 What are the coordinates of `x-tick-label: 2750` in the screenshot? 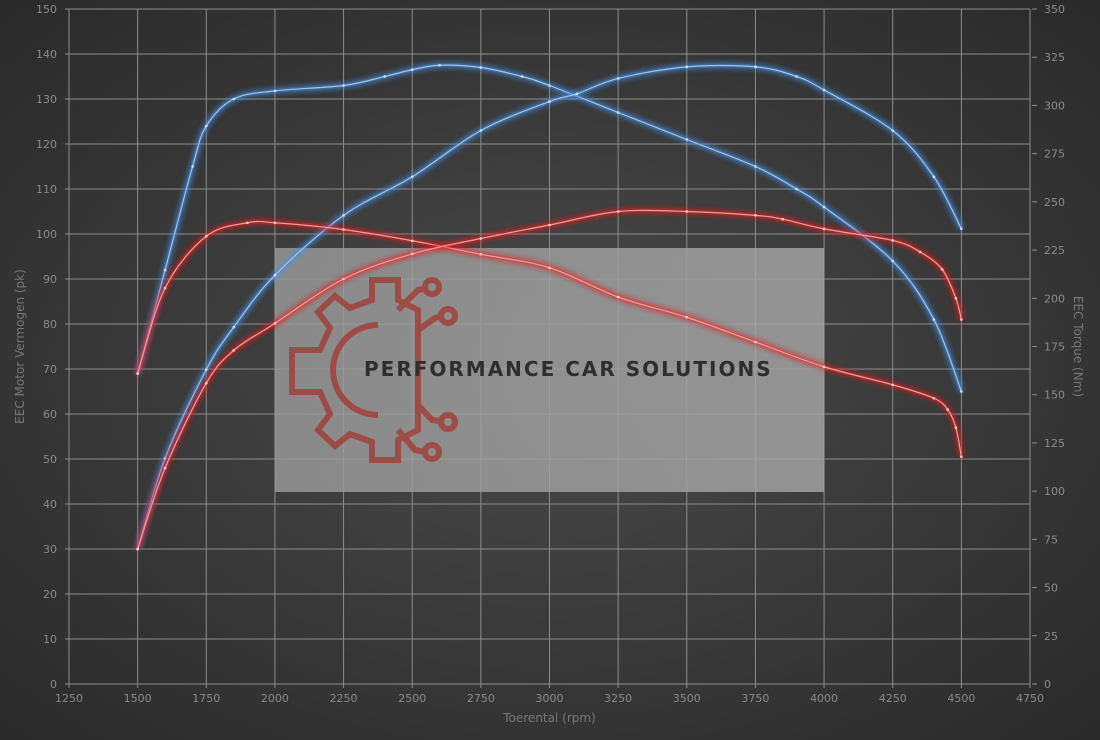 It's located at (481, 698).